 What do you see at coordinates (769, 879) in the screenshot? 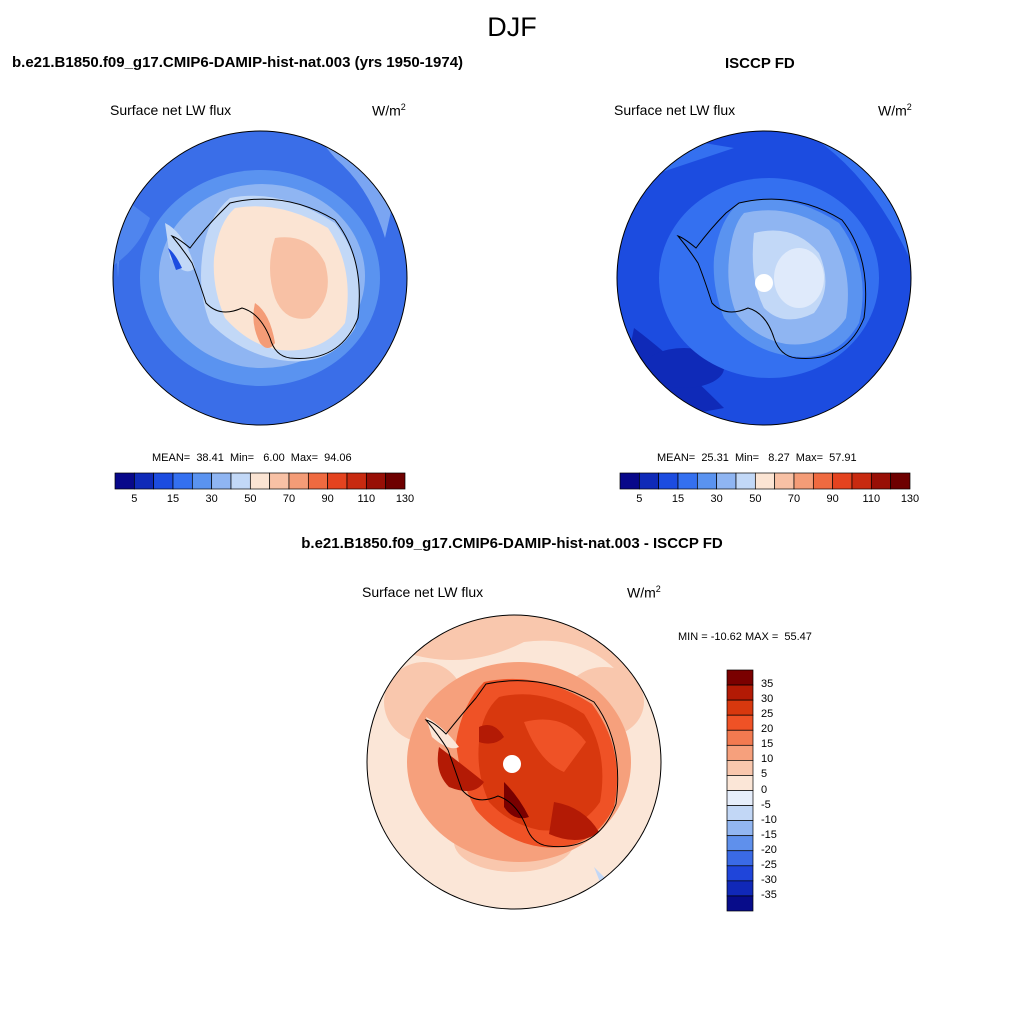
I see `colorbar-tick-label: -30` at bounding box center [769, 879].